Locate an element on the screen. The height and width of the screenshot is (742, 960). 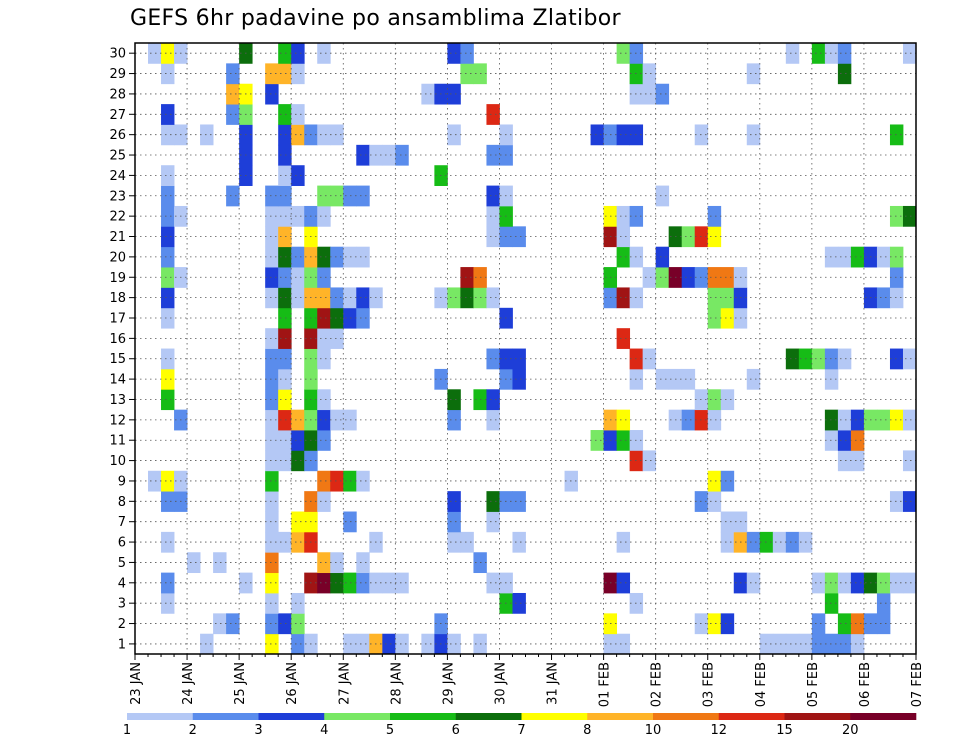
y-tick-label: 1 is located at coordinates (122, 644).